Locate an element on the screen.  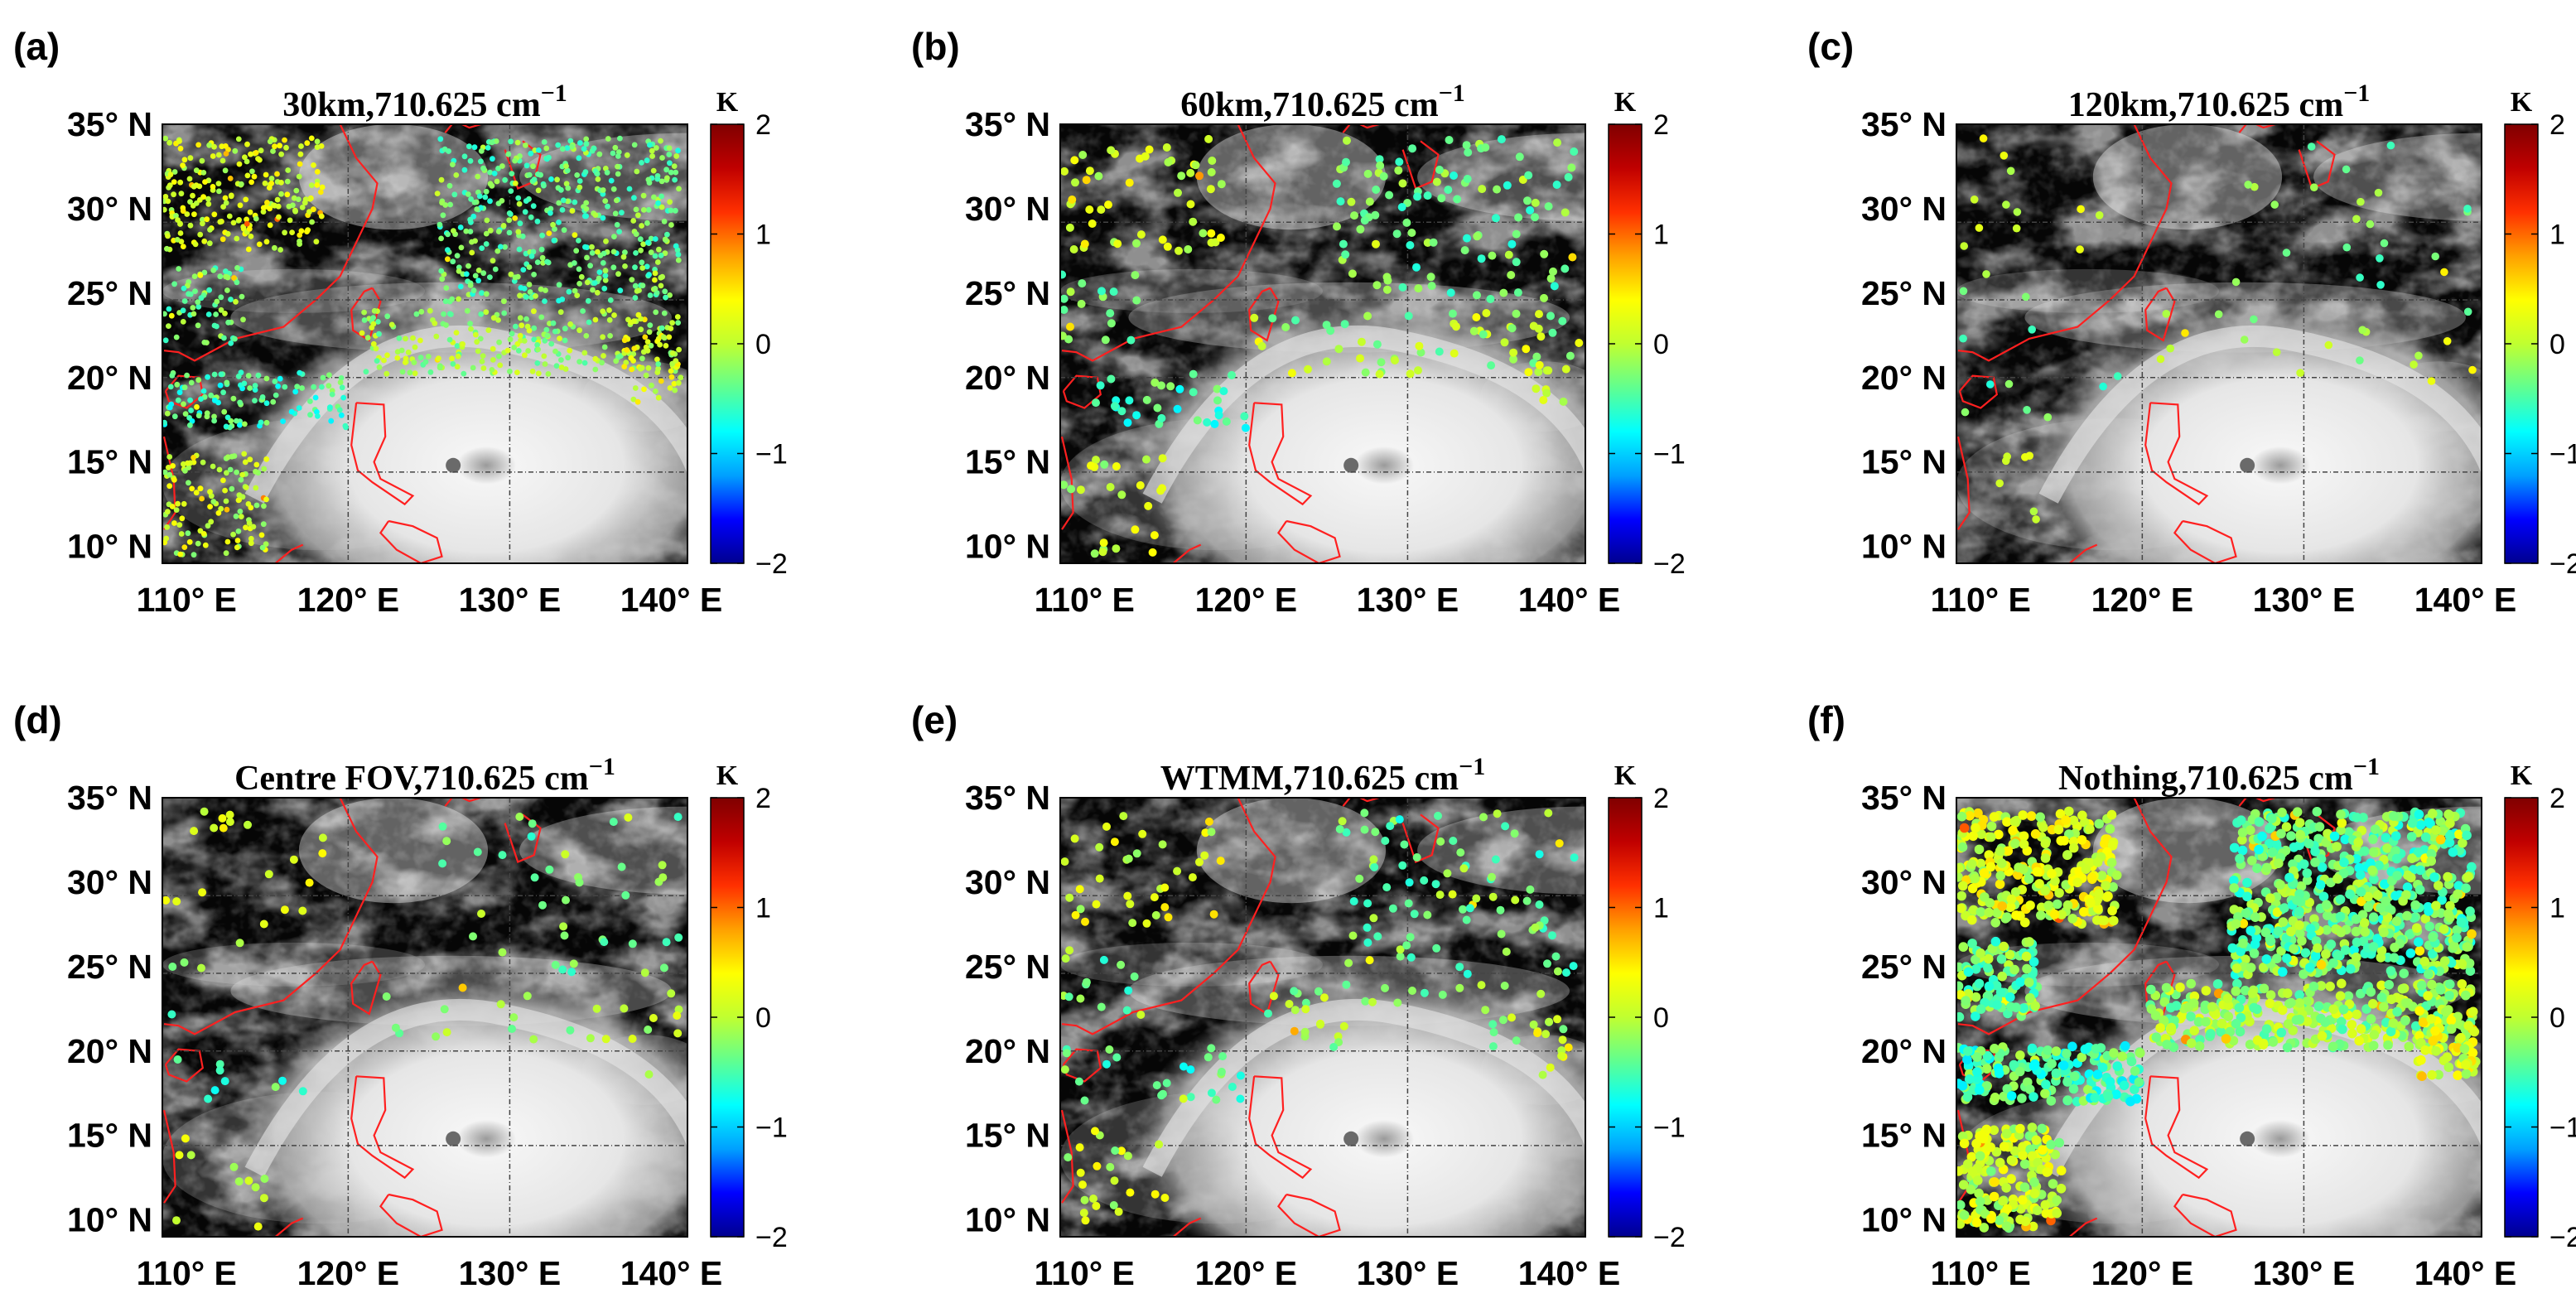
coastline is located at coordinates (2205, 541).